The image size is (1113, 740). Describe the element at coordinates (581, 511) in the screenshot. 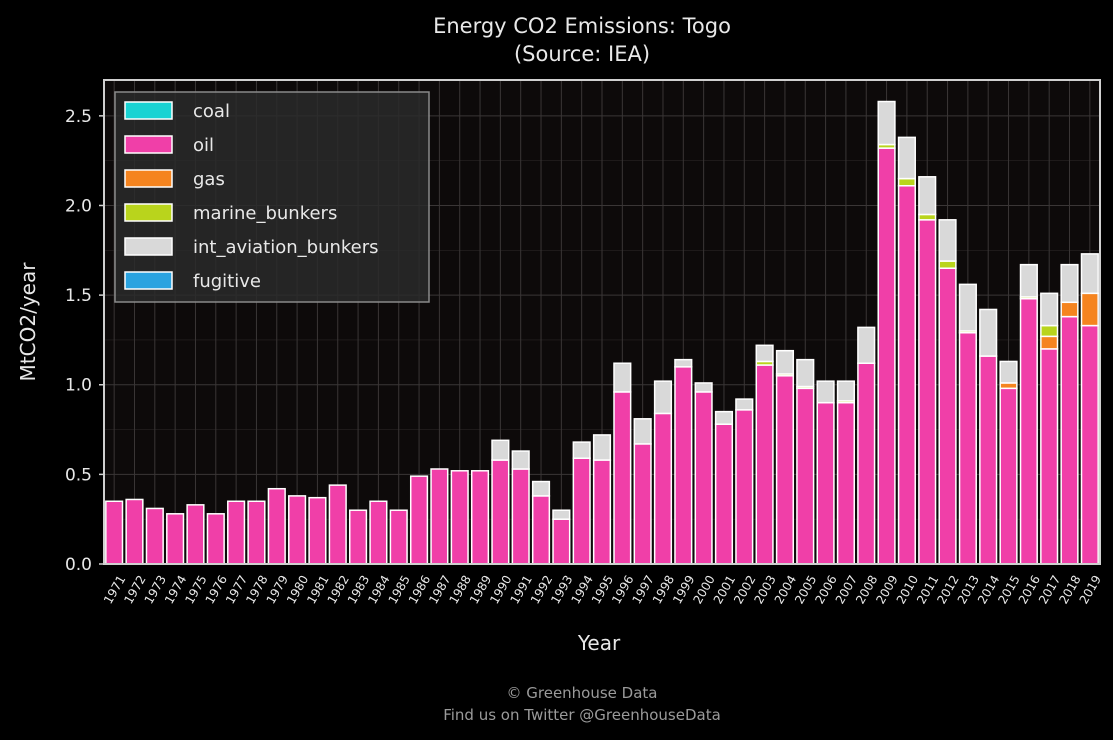

I see `bar-oil-1994` at that location.